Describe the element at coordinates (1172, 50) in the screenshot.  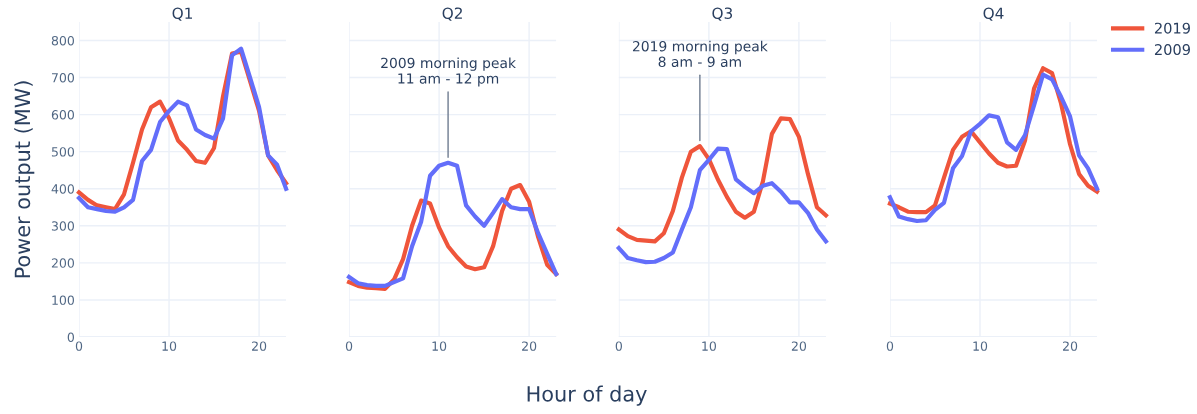
I see `legend-label: 2009` at that location.